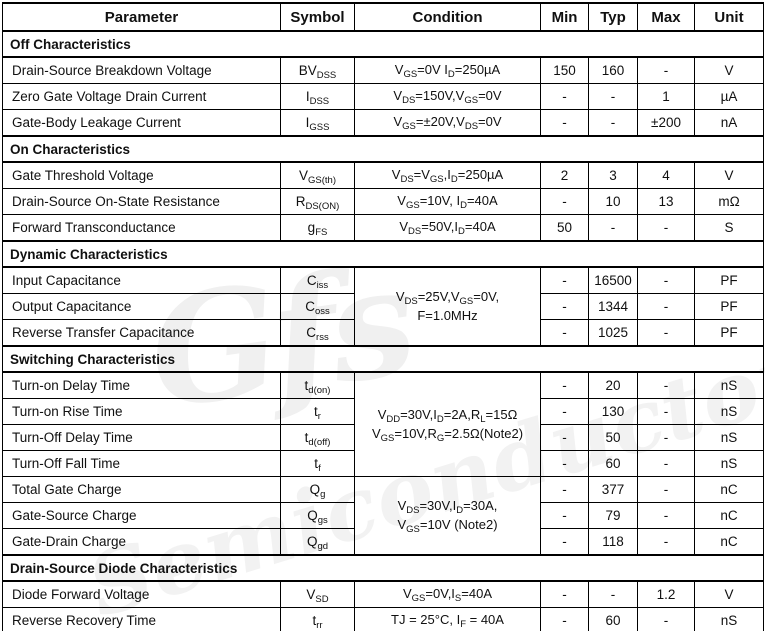 The image size is (765, 631). What do you see at coordinates (613, 175) in the screenshot?
I see `cell-typ: 3` at bounding box center [613, 175].